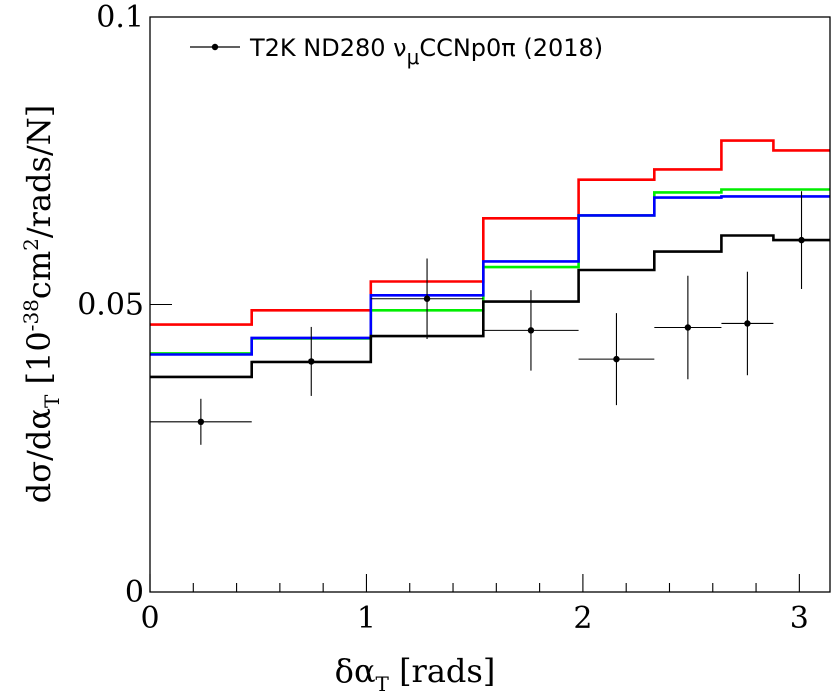 The image size is (831, 693). What do you see at coordinates (366, 618) in the screenshot?
I see `x-tick-label: 1` at bounding box center [366, 618].